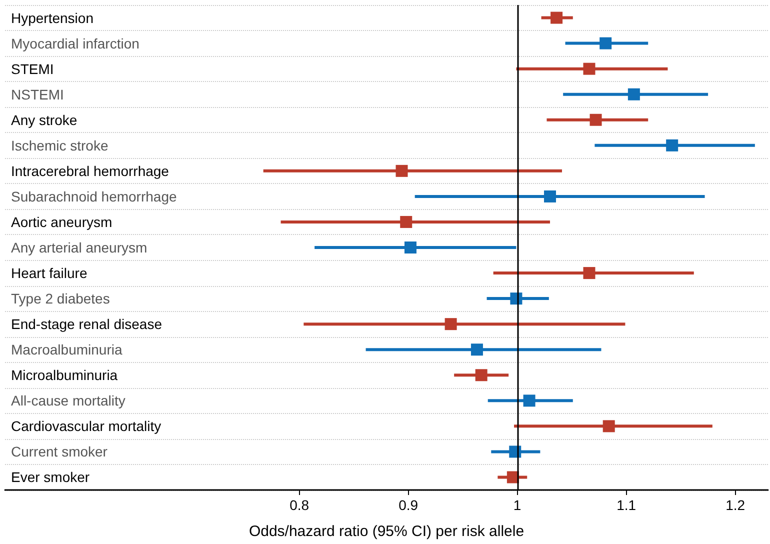  I want to click on y-tick-label: Myocardial infarction, so click(75, 43).